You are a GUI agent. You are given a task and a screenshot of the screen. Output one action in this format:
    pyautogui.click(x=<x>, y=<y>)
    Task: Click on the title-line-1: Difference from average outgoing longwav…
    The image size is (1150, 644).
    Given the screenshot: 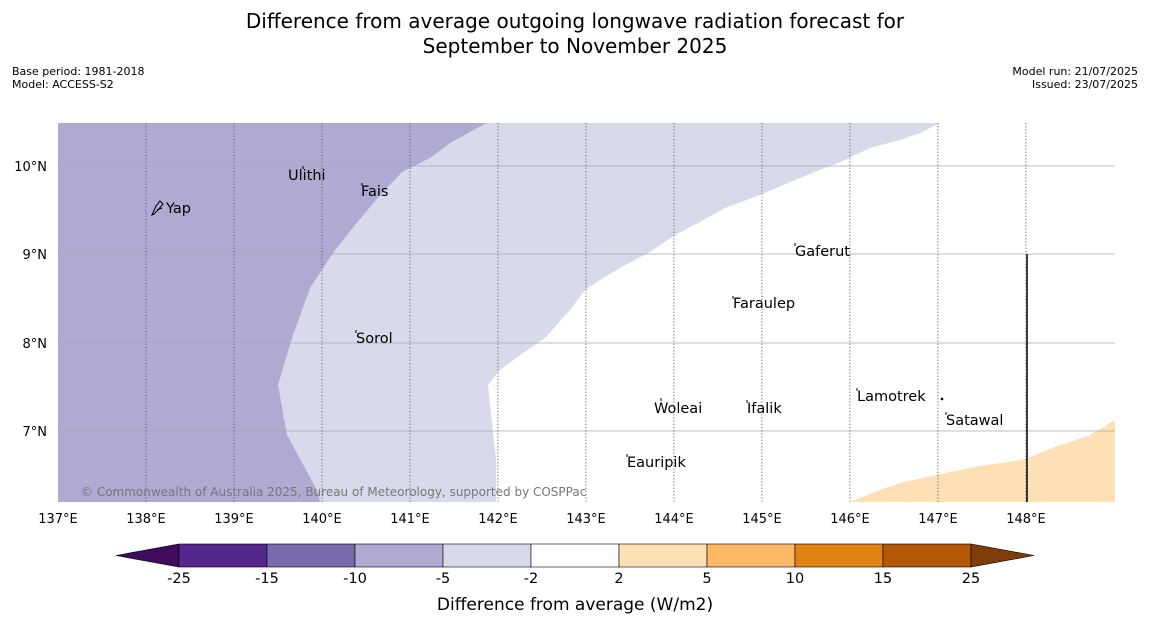 What is the action you would take?
    pyautogui.click(x=575, y=21)
    